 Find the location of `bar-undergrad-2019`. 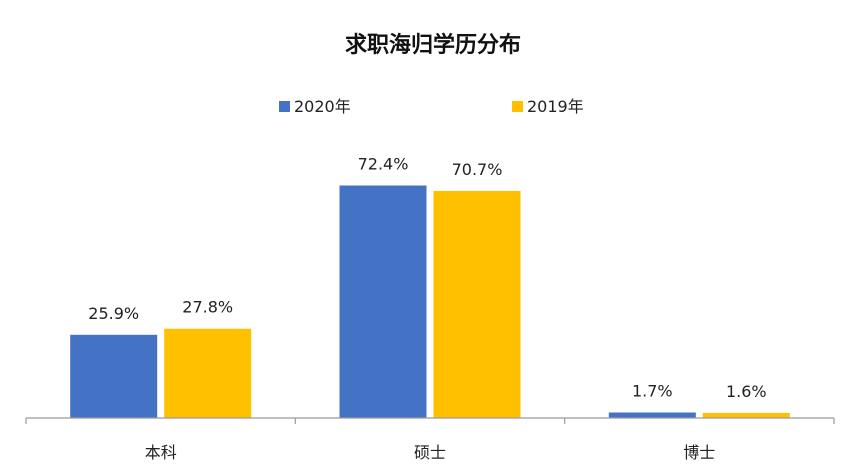

bar-undergrad-2019 is located at coordinates (208, 373).